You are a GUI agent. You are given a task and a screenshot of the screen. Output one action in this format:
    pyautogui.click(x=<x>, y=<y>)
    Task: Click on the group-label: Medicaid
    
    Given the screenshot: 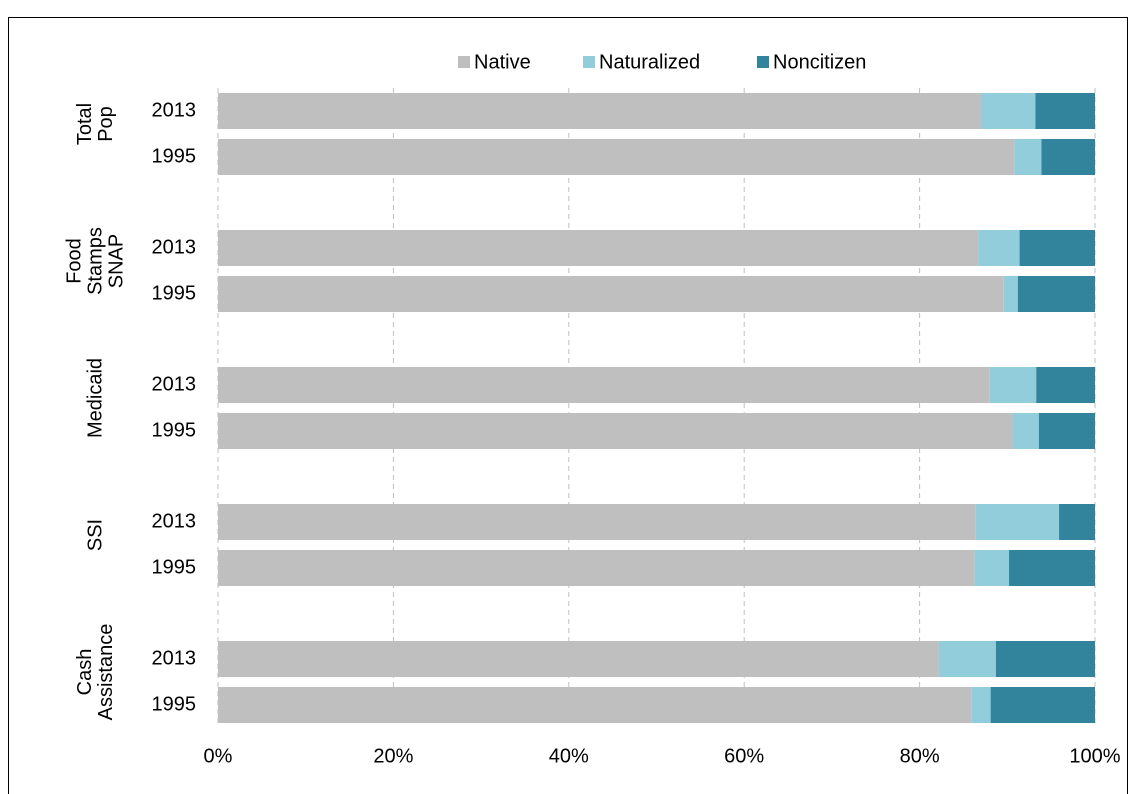 What is the action you would take?
    pyautogui.click(x=95, y=398)
    